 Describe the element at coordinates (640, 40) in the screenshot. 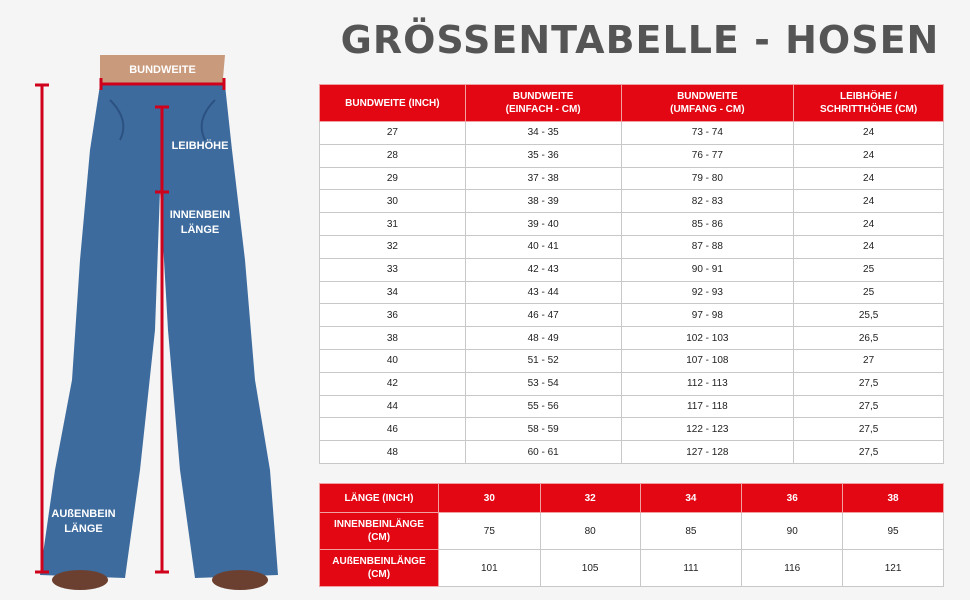

I see `page-title: GRÖSSENTABELLE - HOSEN` at that location.